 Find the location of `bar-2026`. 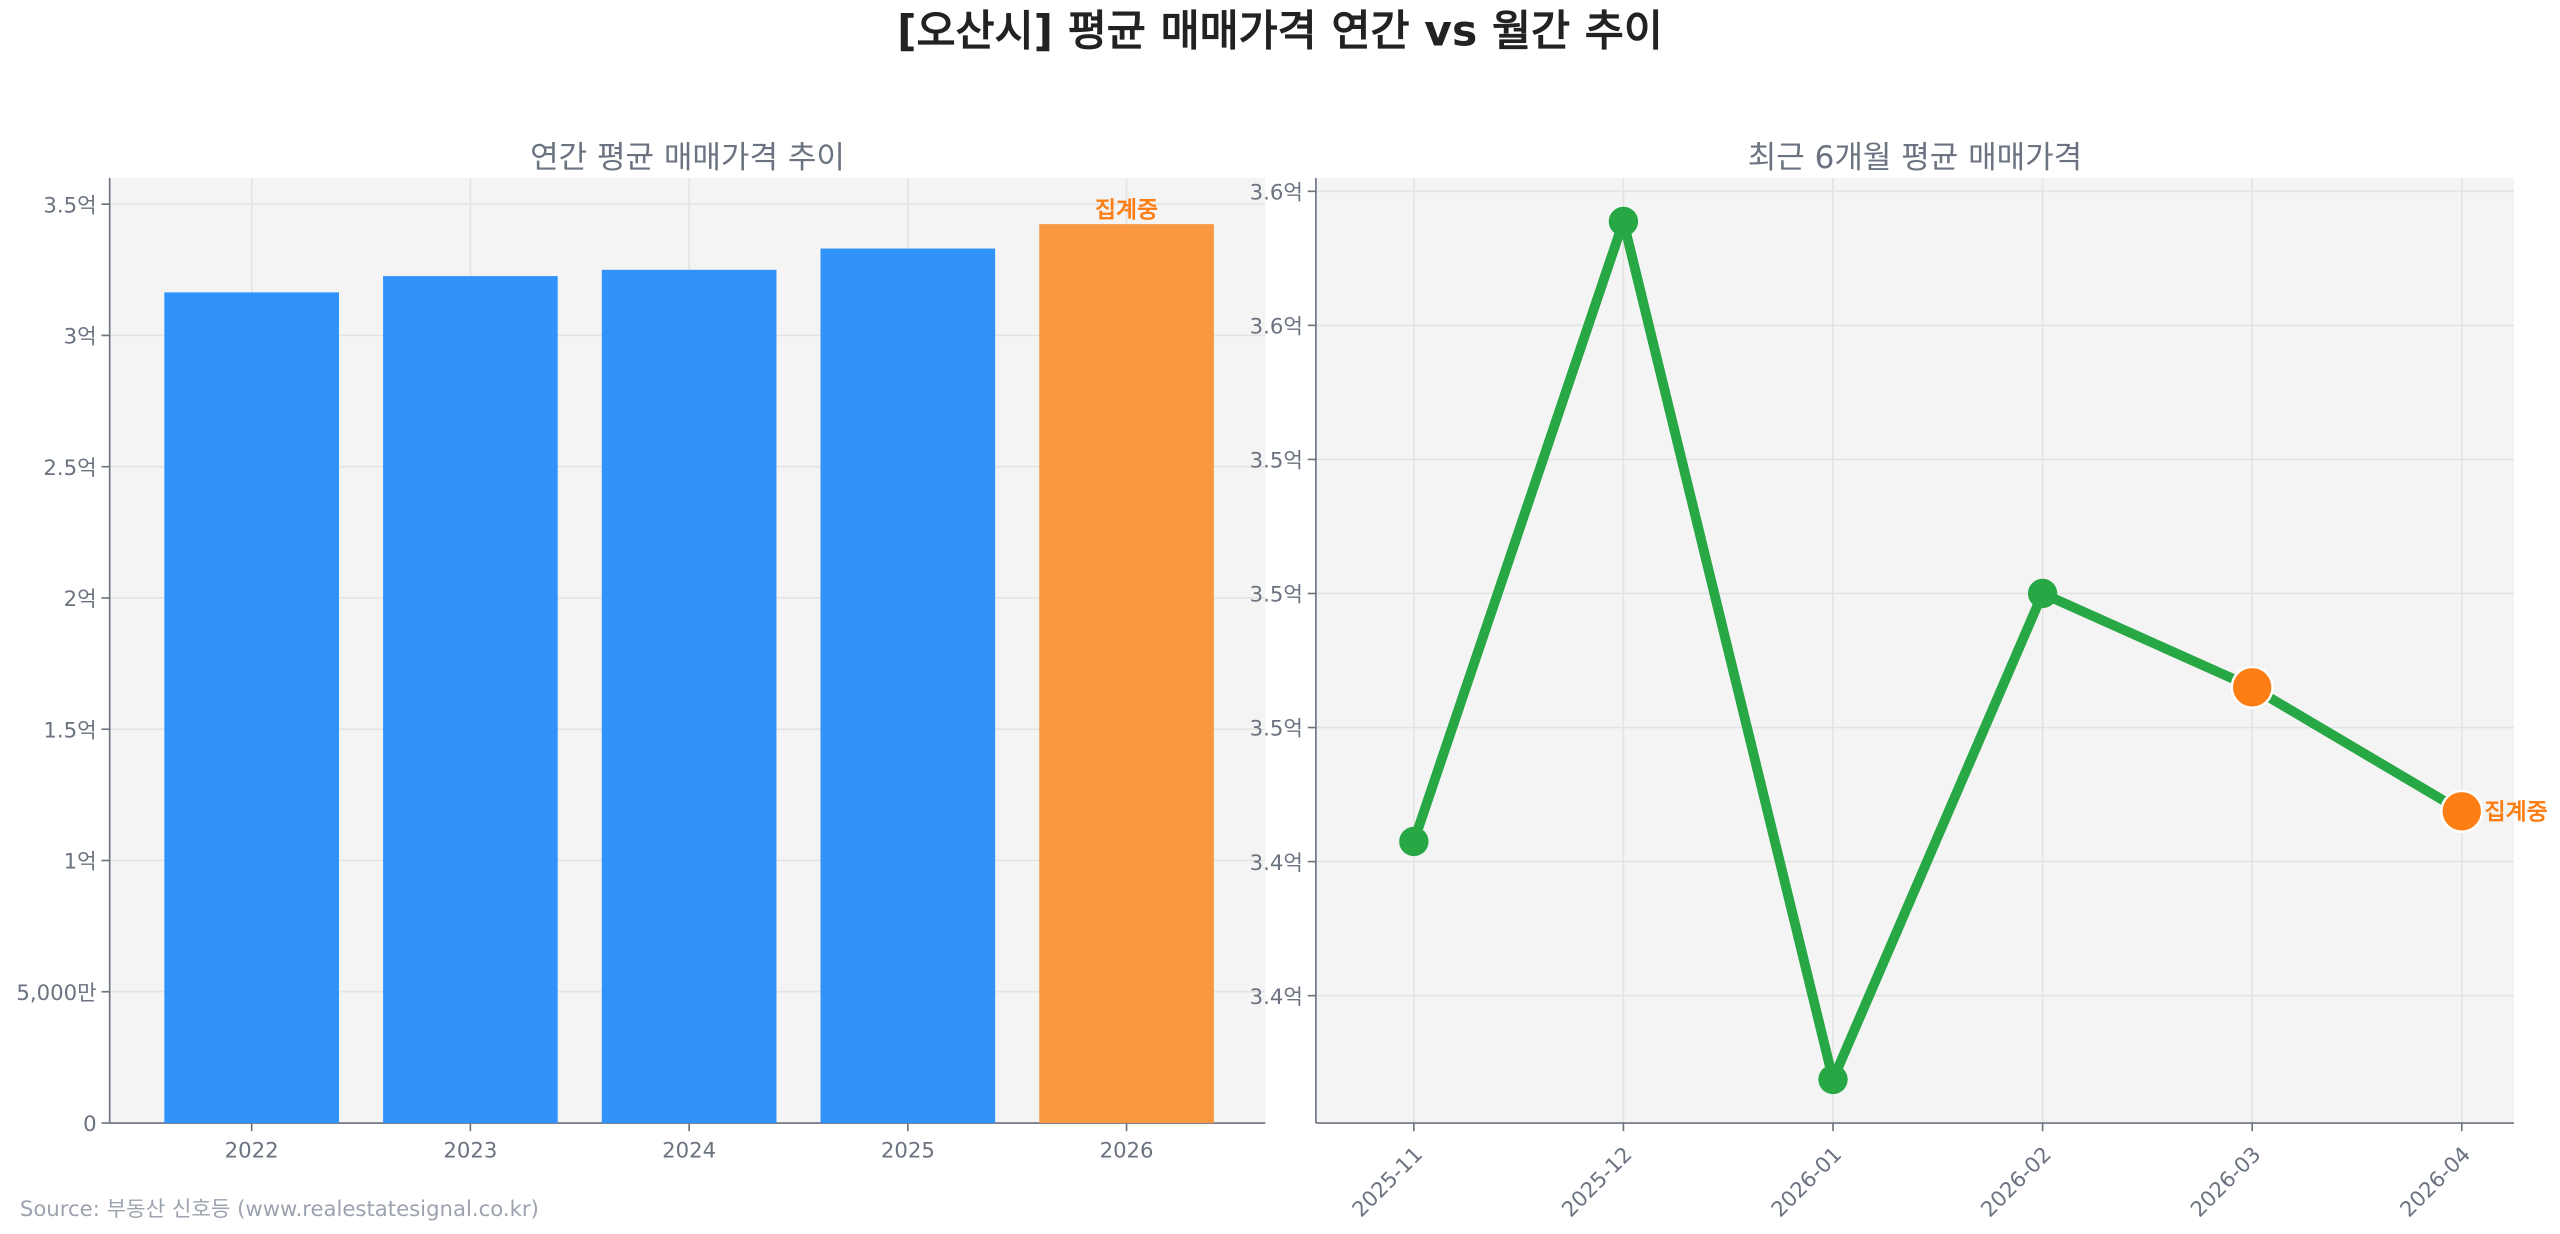

bar-2026 is located at coordinates (1126, 674).